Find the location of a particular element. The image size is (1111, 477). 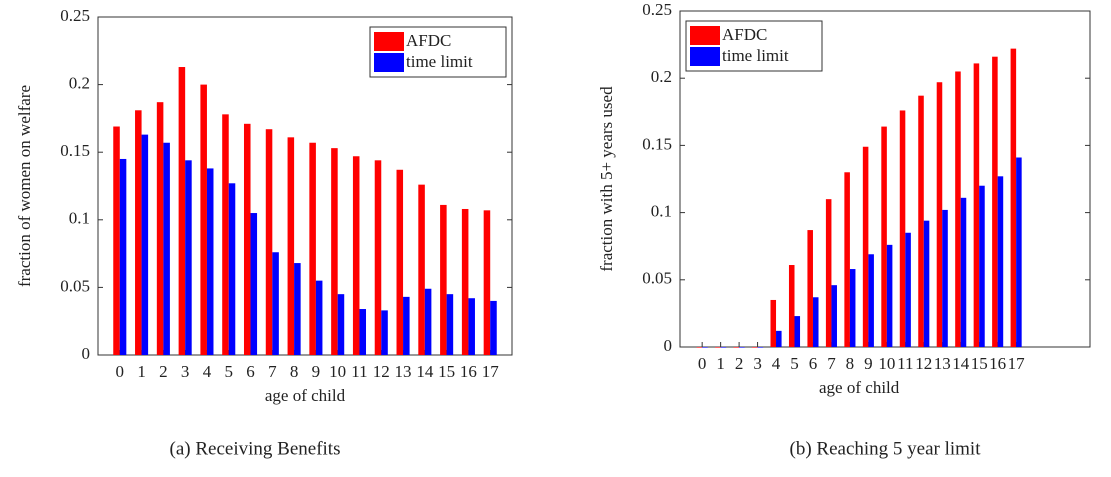

x-tick-label: 7 is located at coordinates (831, 363).